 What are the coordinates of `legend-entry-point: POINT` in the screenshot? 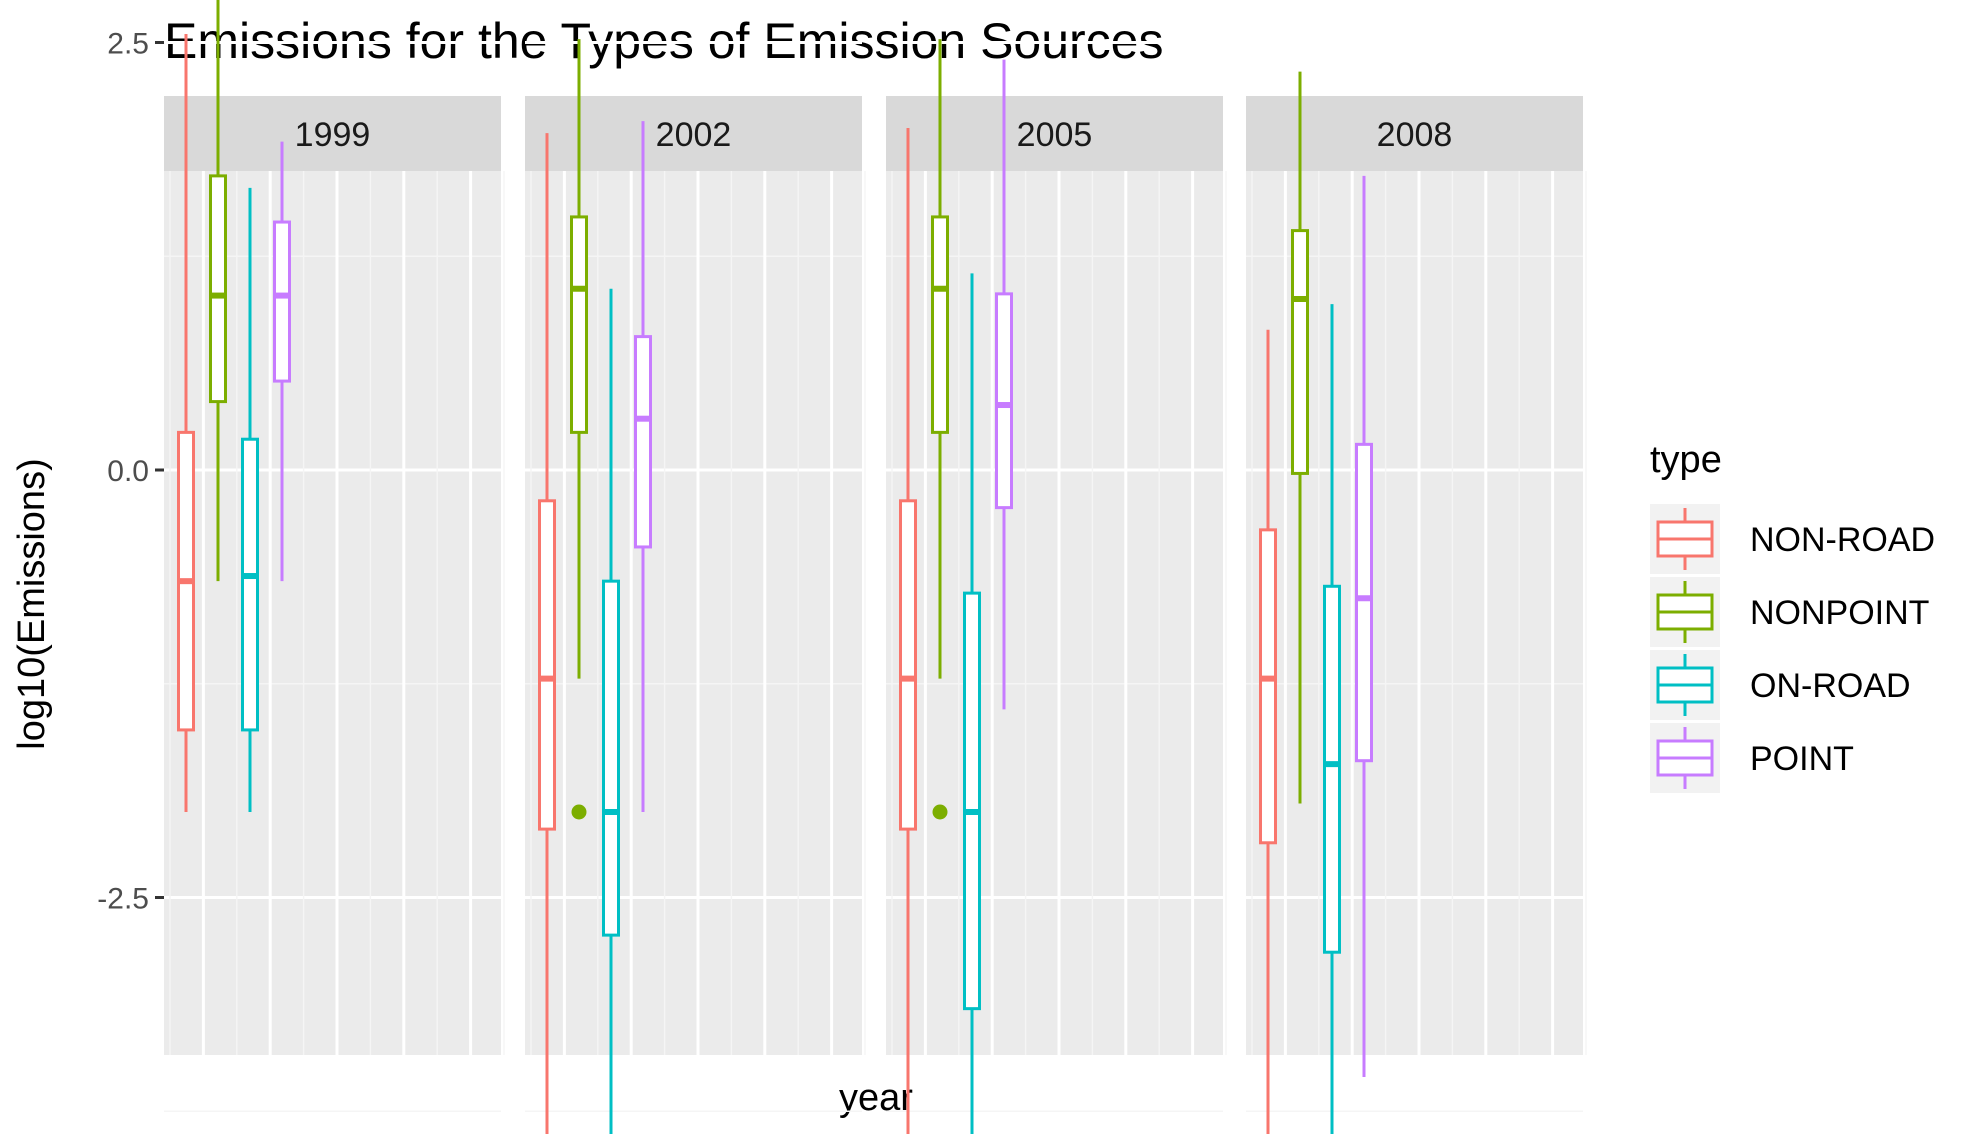 It's located at (1752, 758).